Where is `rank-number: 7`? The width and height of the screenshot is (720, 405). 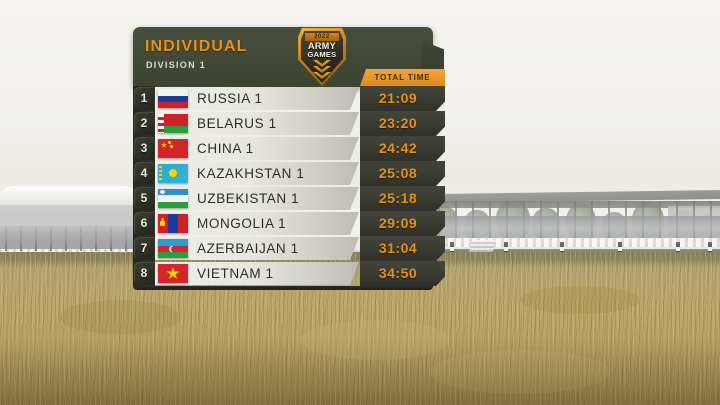
rank-number: 7 is located at coordinates (144, 248).